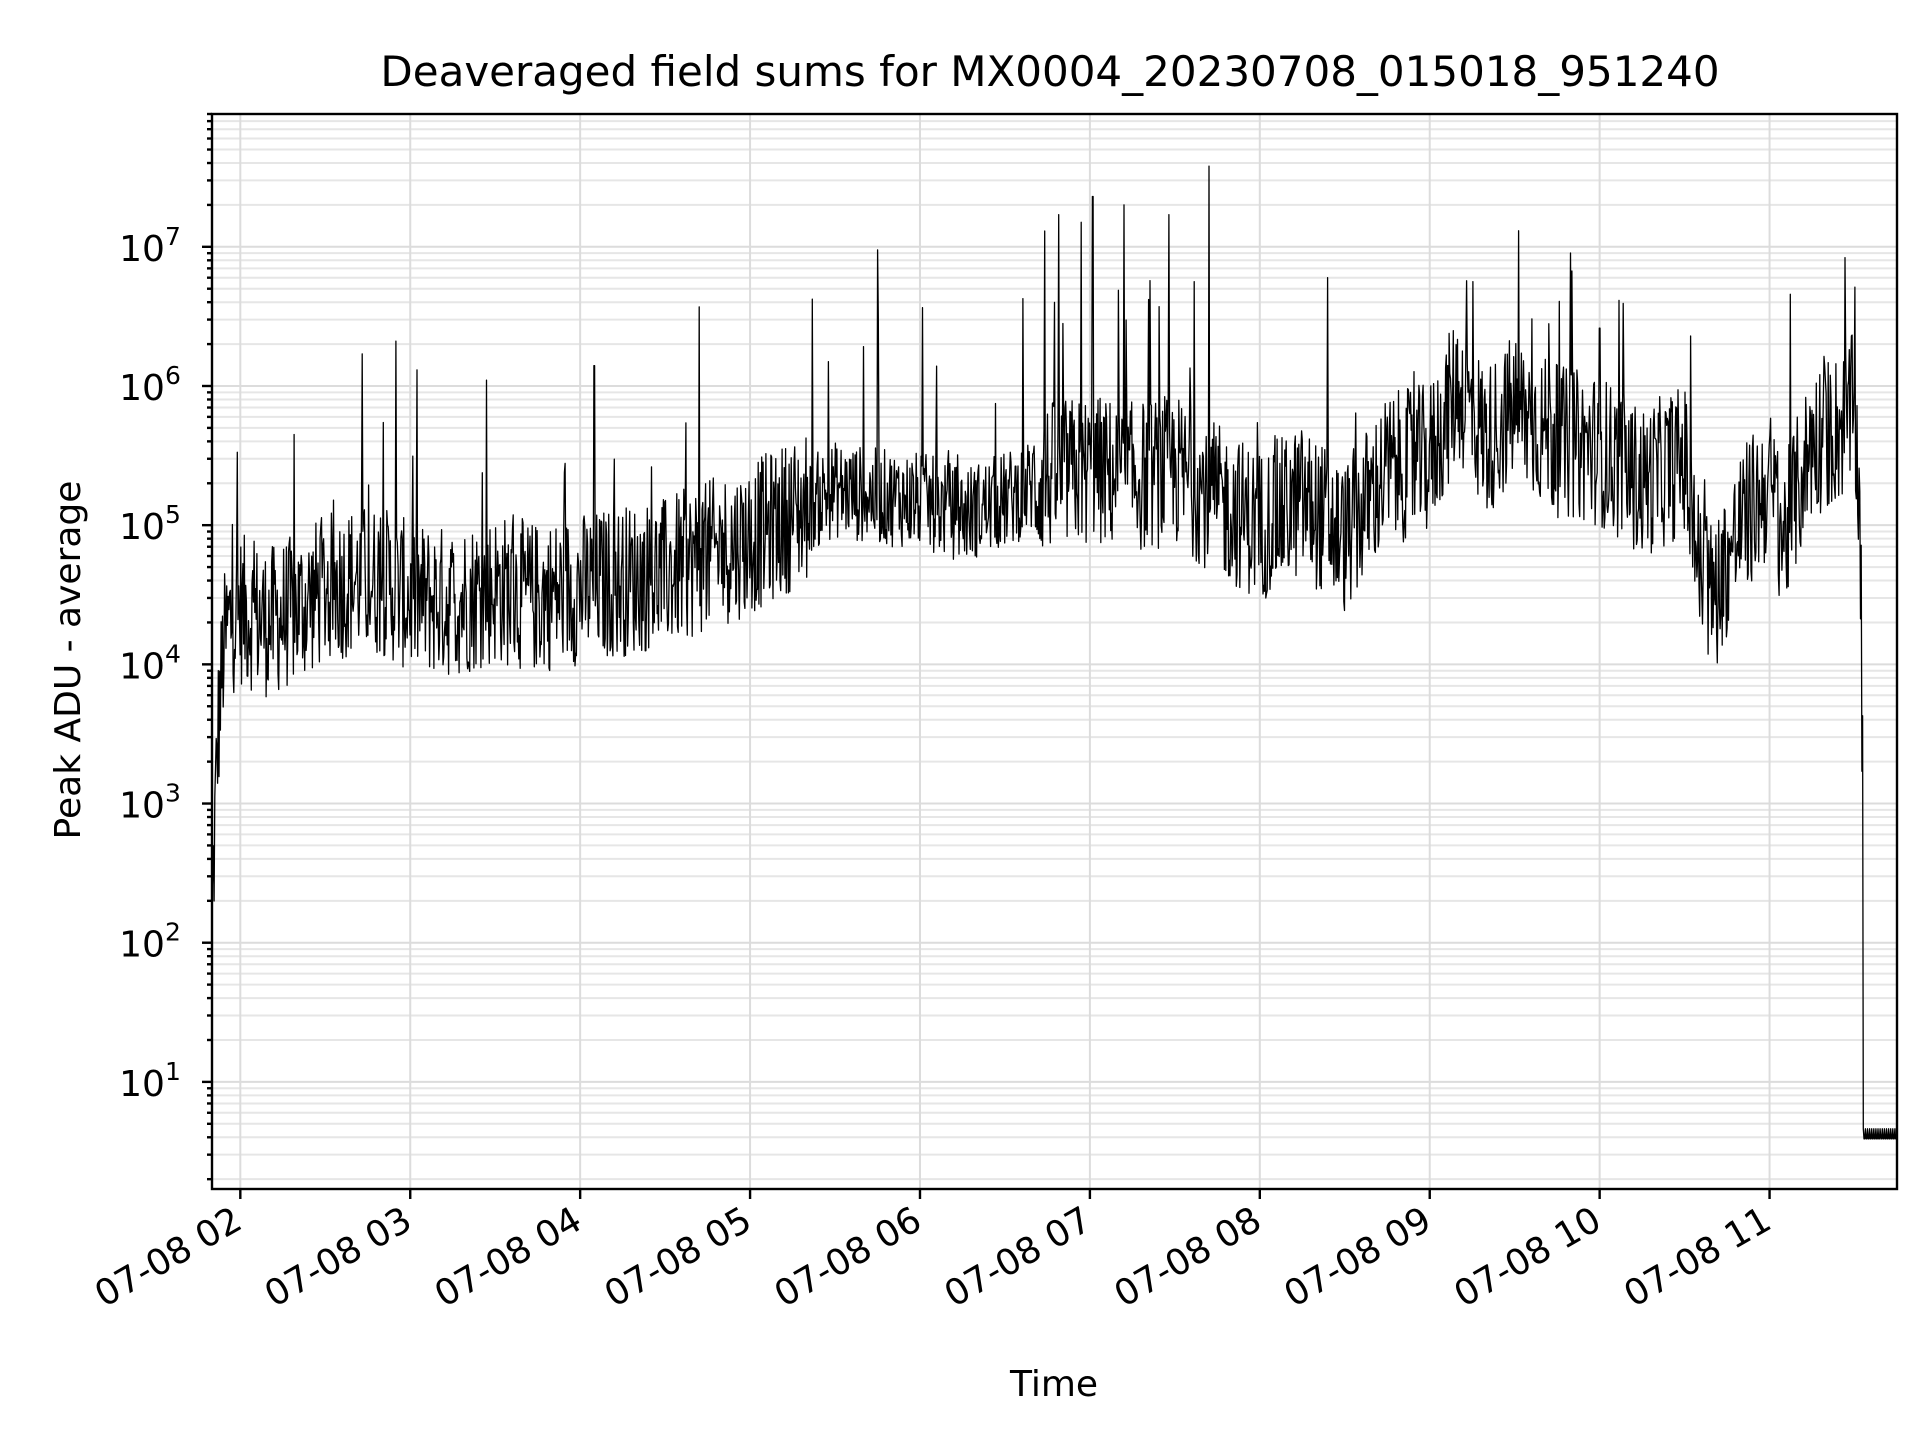 Image resolution: width=1920 pixels, height=1440 pixels. I want to click on y-axis: 10¹ 10² 10³ 10⁴ 10⁵ 10⁶ 10⁷, so click(165, 646).